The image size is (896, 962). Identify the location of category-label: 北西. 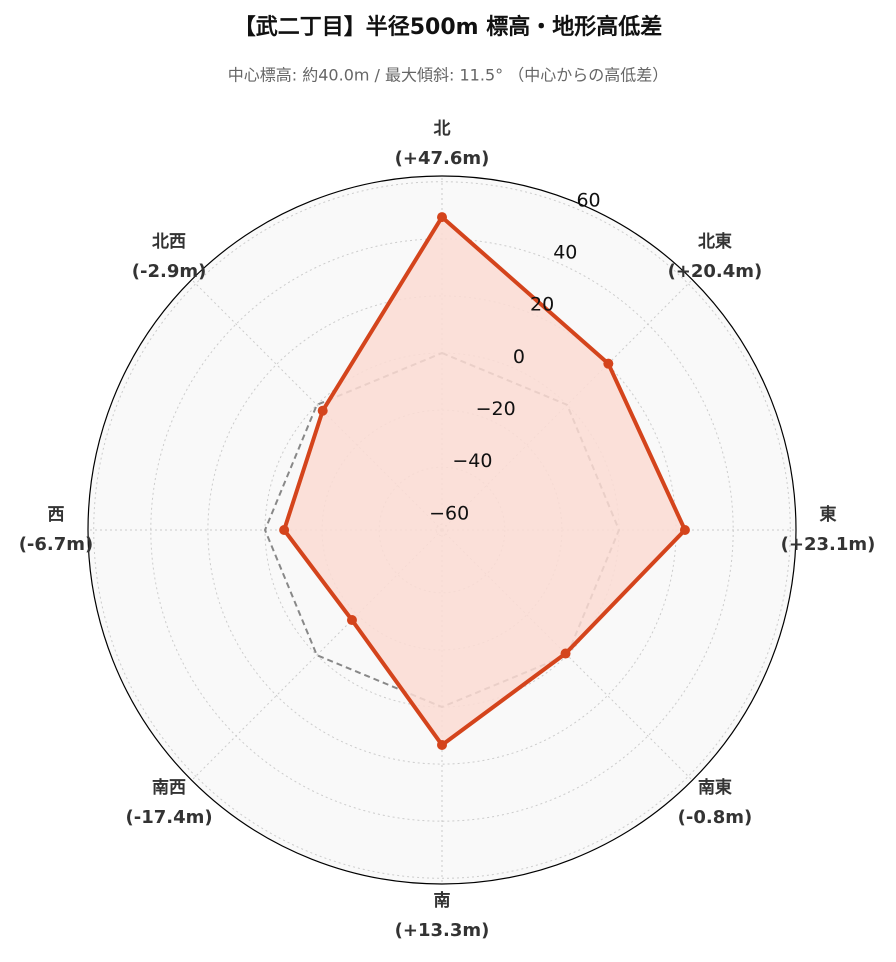
(169, 242).